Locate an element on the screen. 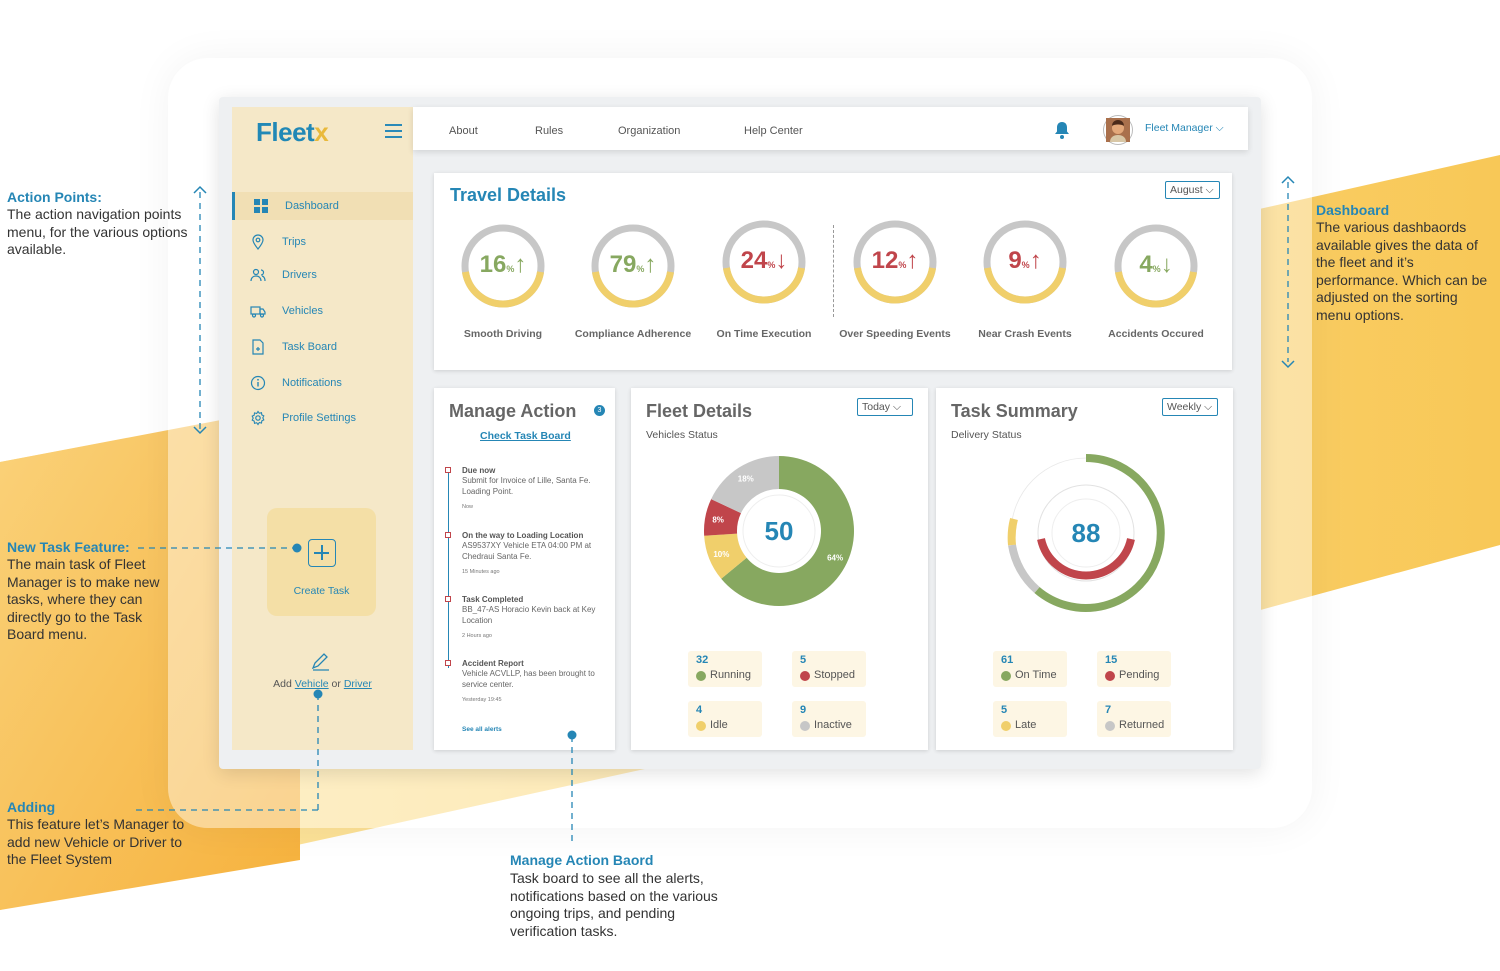 The height and width of the screenshot is (971, 1500). user-menu: Fleet Manager ⌵ is located at coordinates (1184, 128).